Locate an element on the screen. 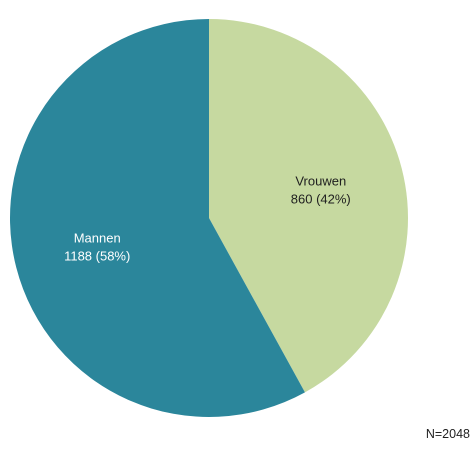  slice-category-label: Vrouwen is located at coordinates (320, 180).